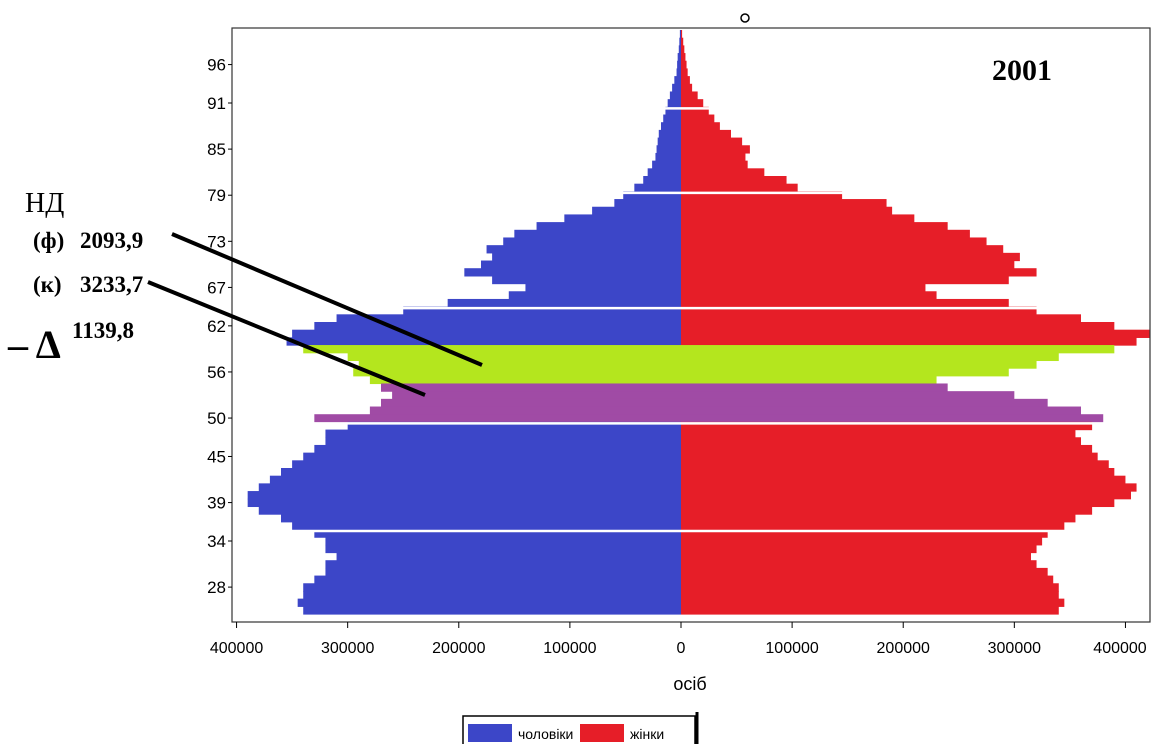 The image size is (1153, 749). I want to click on y-tick-label-85: 85, so click(216, 149).